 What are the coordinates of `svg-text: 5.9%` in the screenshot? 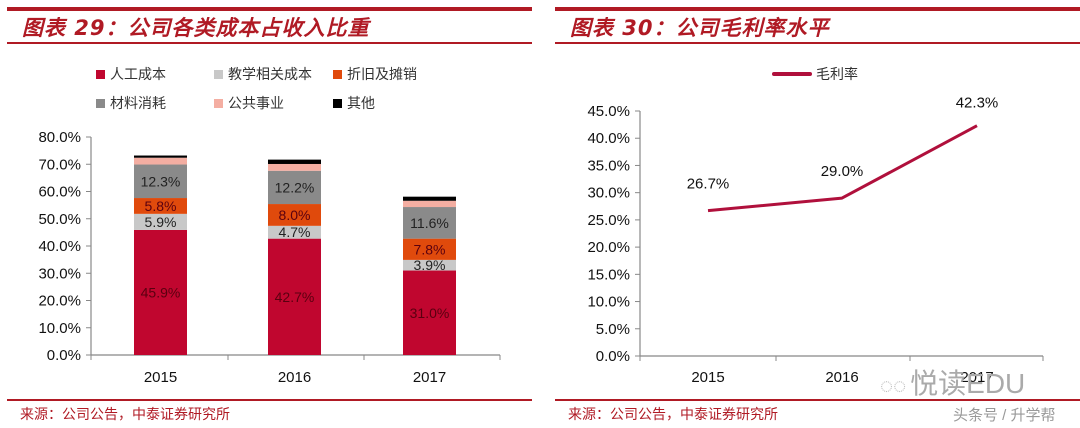 It's located at (161, 222).